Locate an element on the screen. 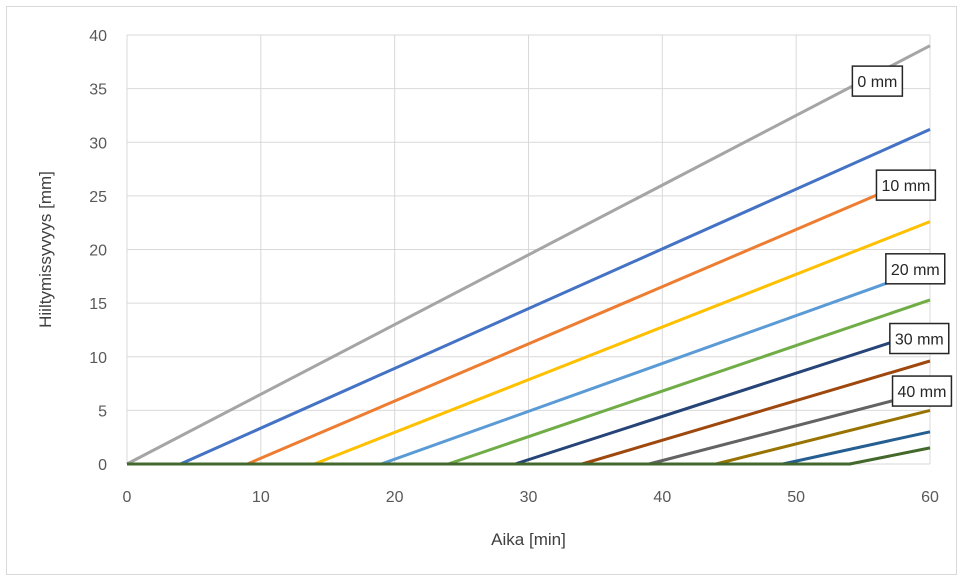 This screenshot has width=963, height=581. annotation-text: 10 mm is located at coordinates (905, 186).